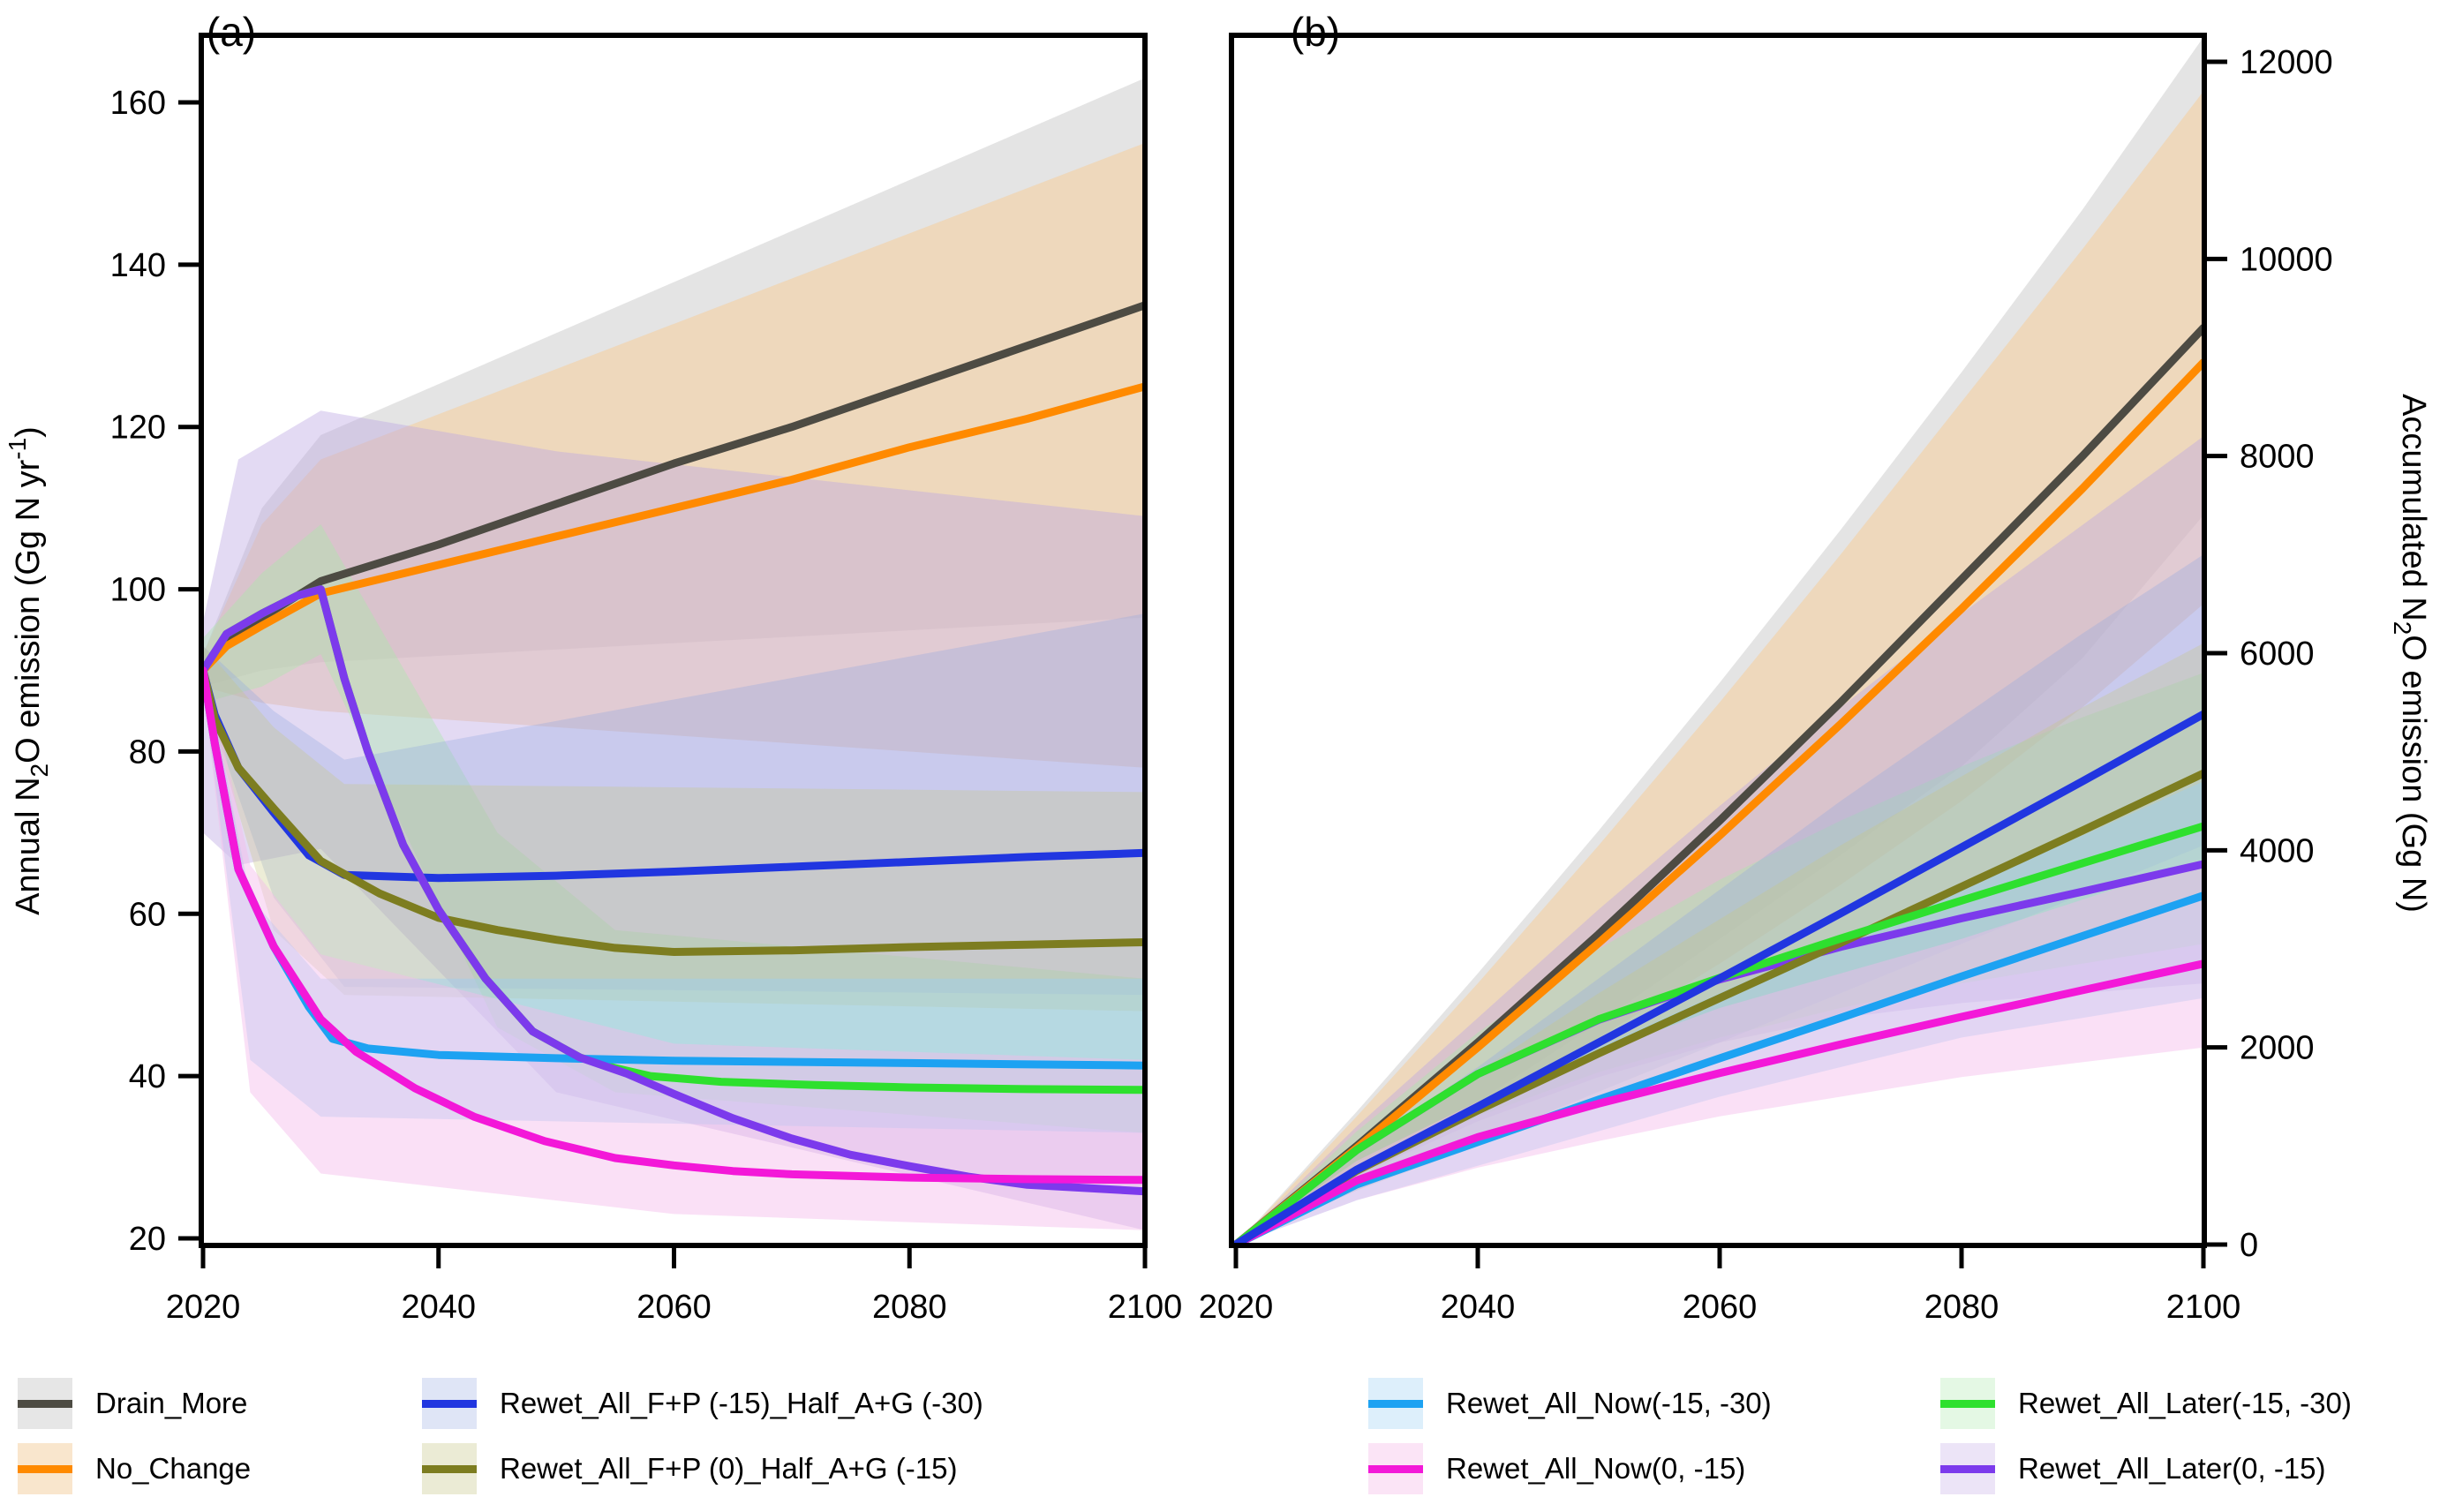 The width and height of the screenshot is (2440, 1512). Describe the element at coordinates (2277, 654) in the screenshot. I see `y-tick-label: 6000` at that location.